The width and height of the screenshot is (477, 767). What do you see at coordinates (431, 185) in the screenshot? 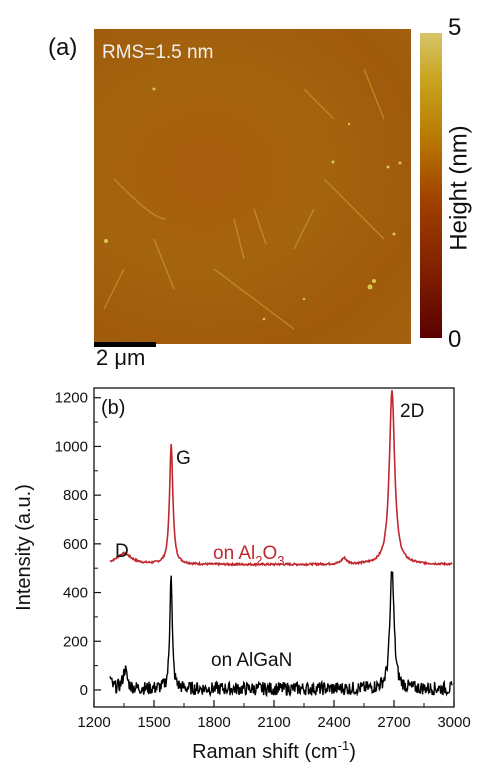
I see `height-colorbar` at bounding box center [431, 185].